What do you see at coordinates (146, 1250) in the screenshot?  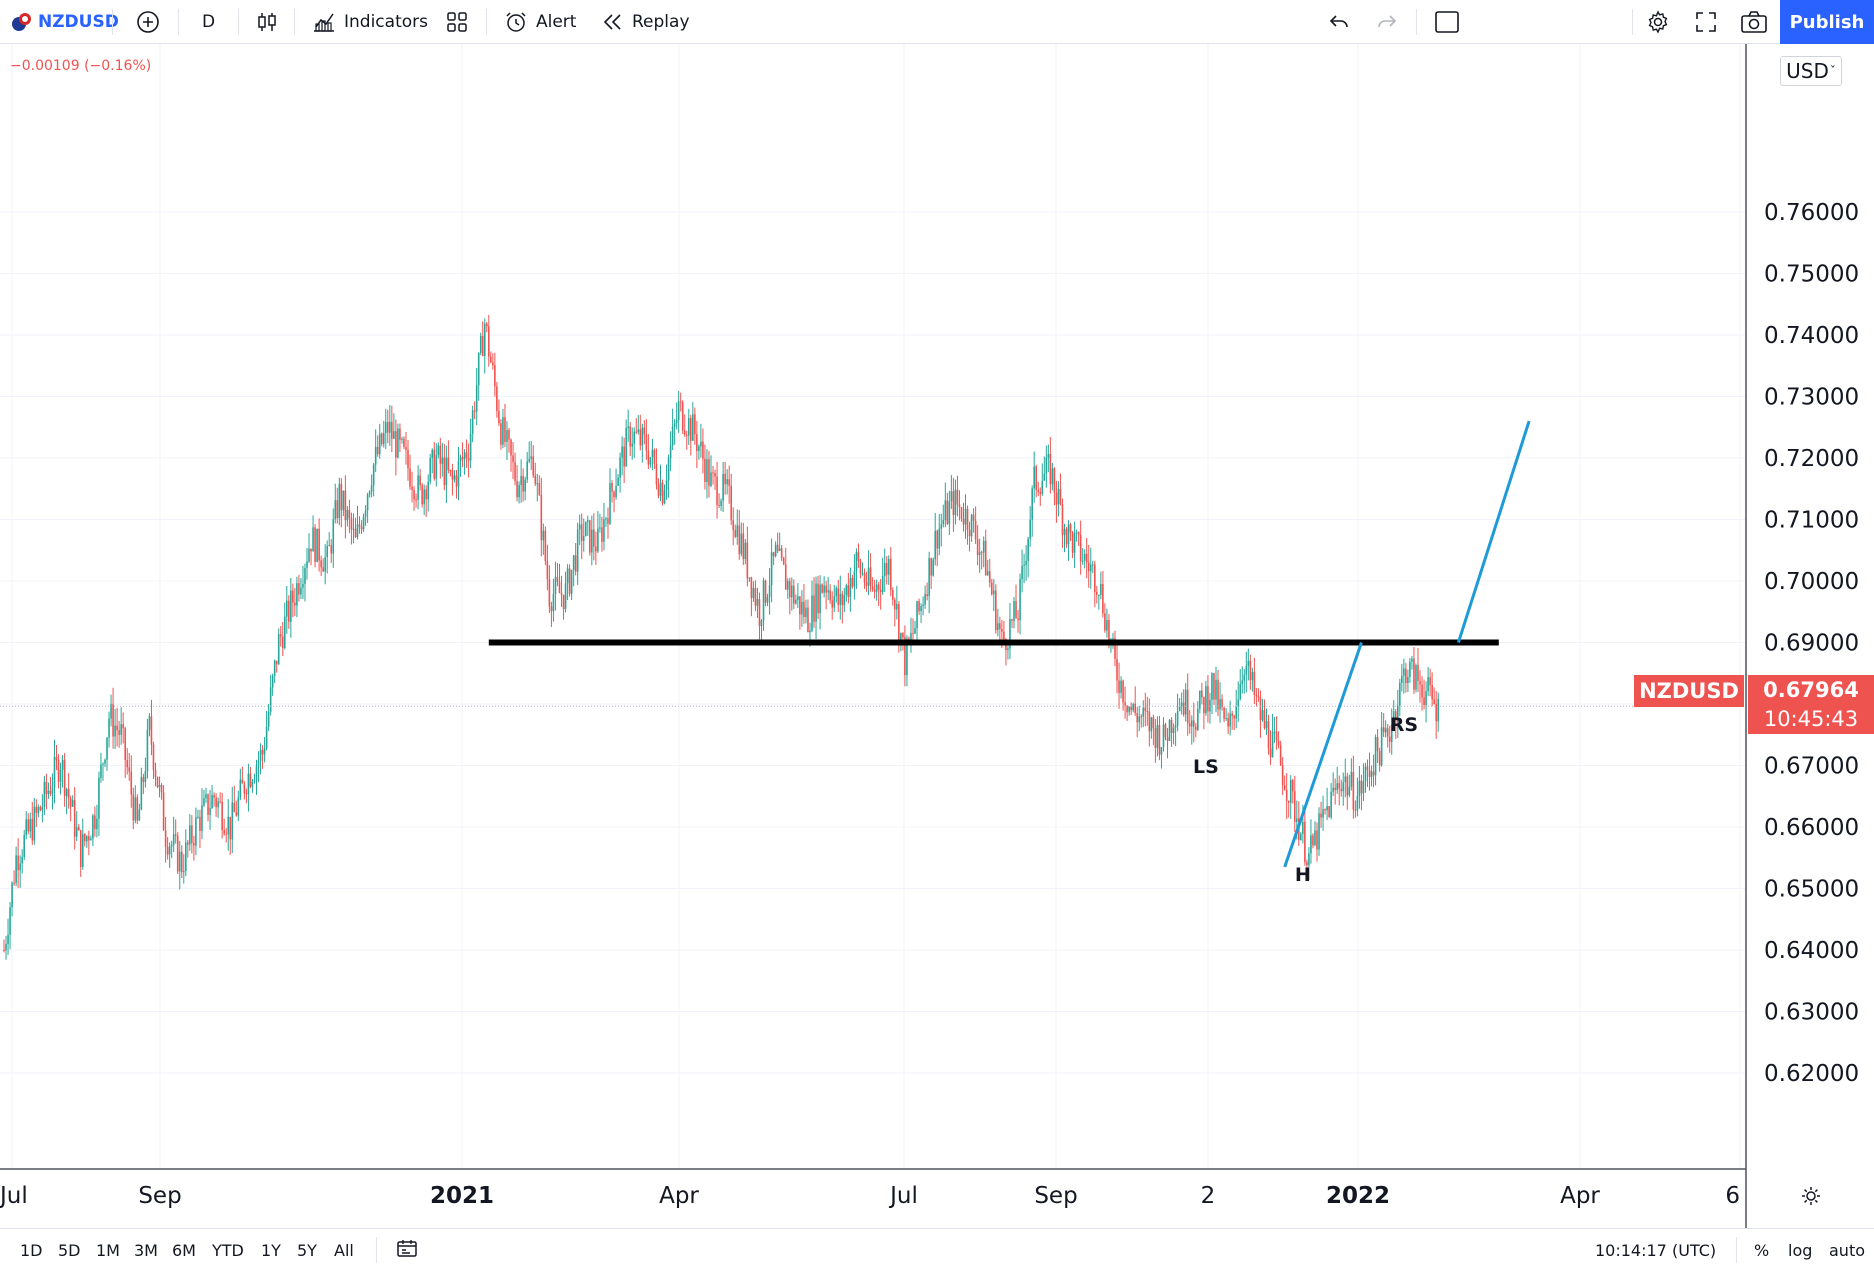 I see `range-3m-button: 3M` at bounding box center [146, 1250].